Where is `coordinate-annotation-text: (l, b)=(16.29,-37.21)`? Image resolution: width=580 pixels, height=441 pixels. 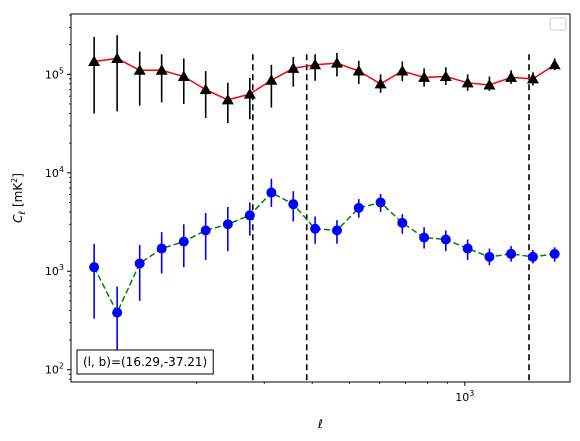 coordinate-annotation-text: (l, b)=(16.29,-37.21) is located at coordinates (145, 362).